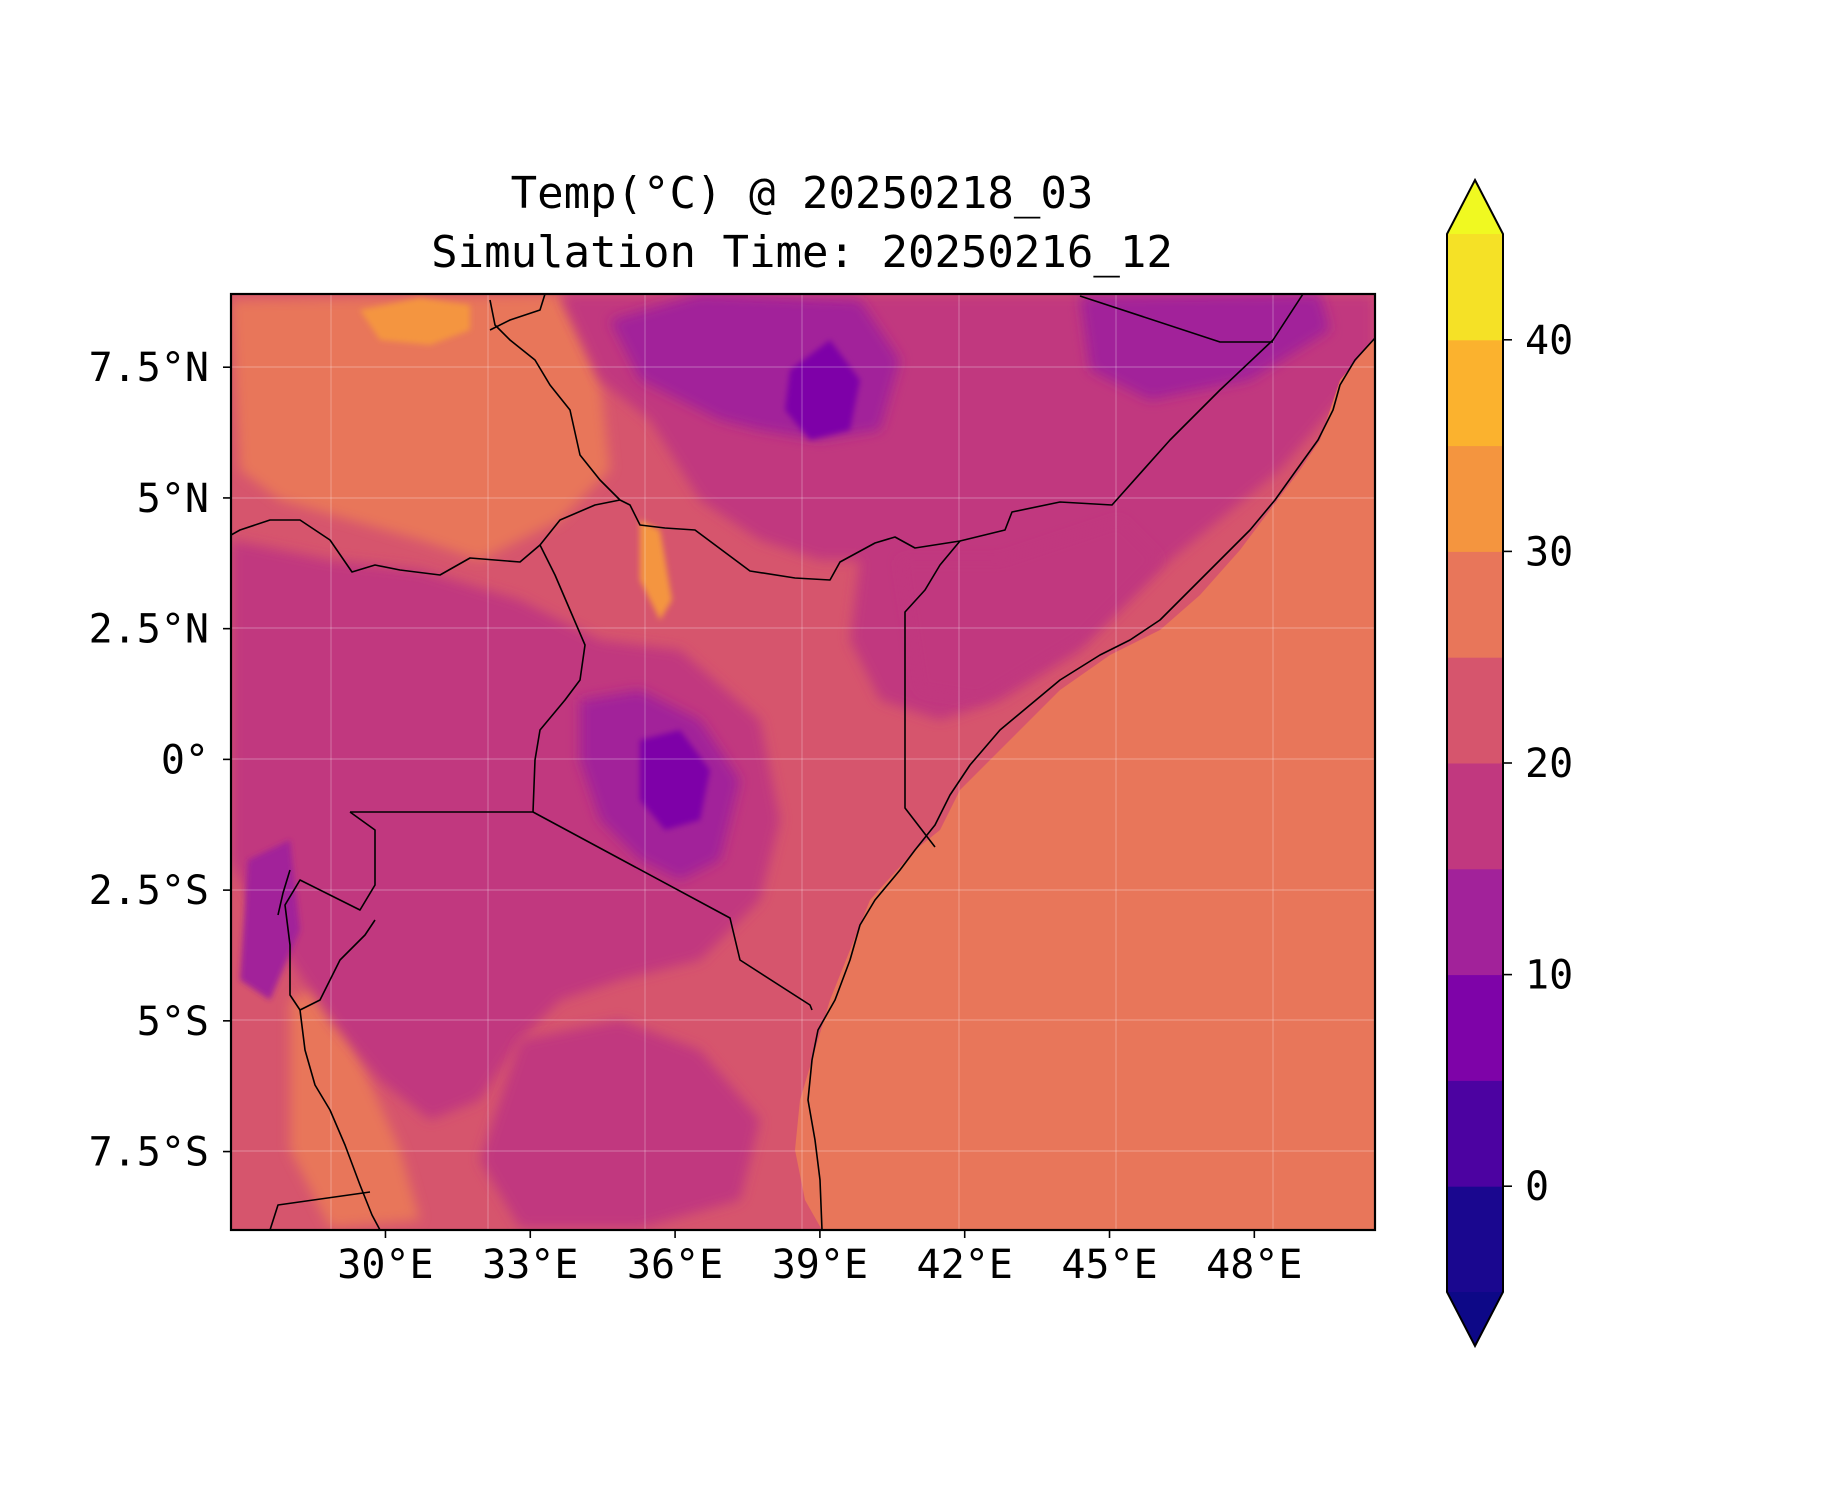 Image resolution: width=1833 pixels, height=1500 pixels. Describe the element at coordinates (386, 547) in the screenshot. I see `border-uganda-north` at that location.